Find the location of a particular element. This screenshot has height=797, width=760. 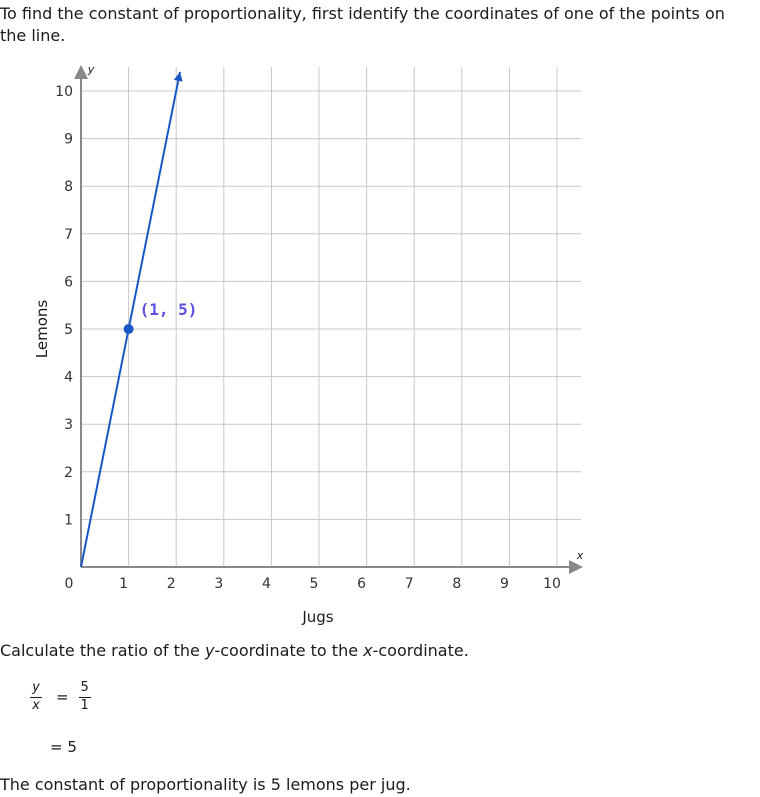

x-tick-label: 9 is located at coordinates (504, 584).